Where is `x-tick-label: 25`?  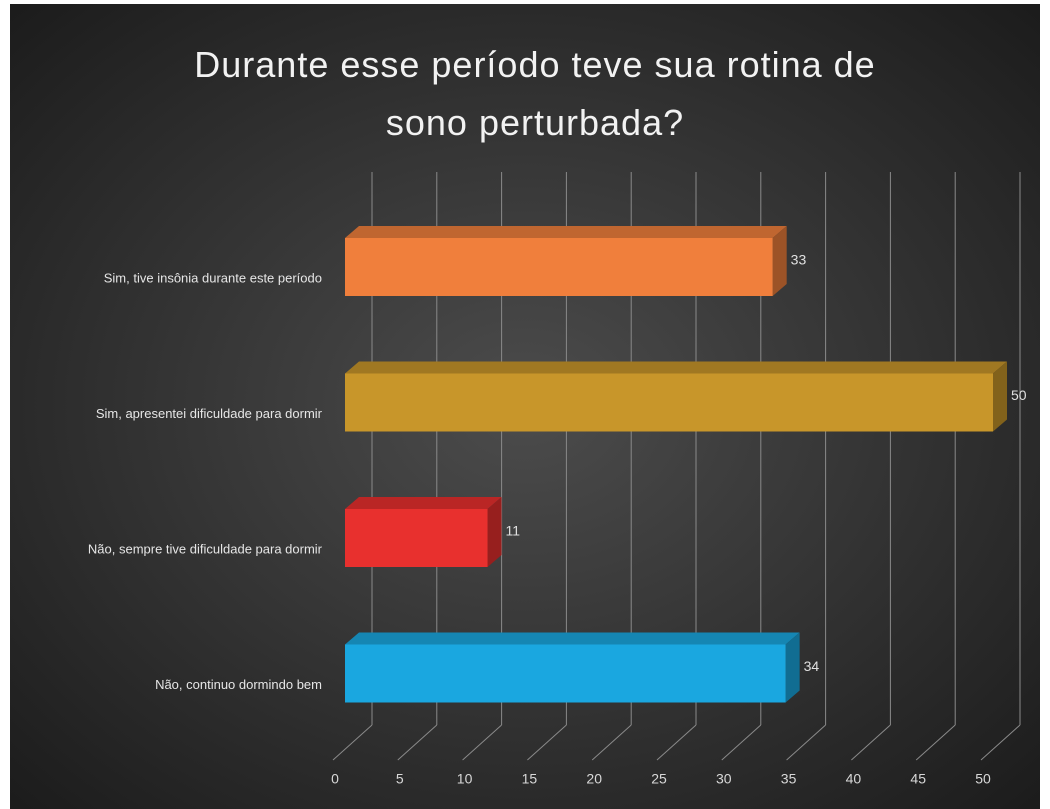 x-tick-label: 25 is located at coordinates (659, 779).